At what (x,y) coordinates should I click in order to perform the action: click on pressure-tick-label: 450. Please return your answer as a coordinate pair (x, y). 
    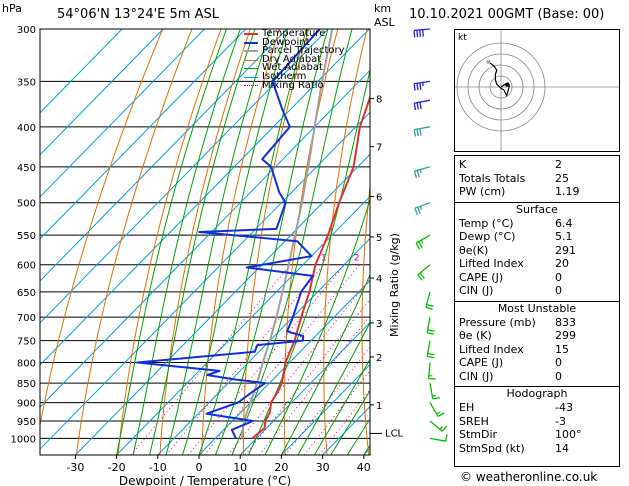
    Looking at the image, I should click on (26, 168).